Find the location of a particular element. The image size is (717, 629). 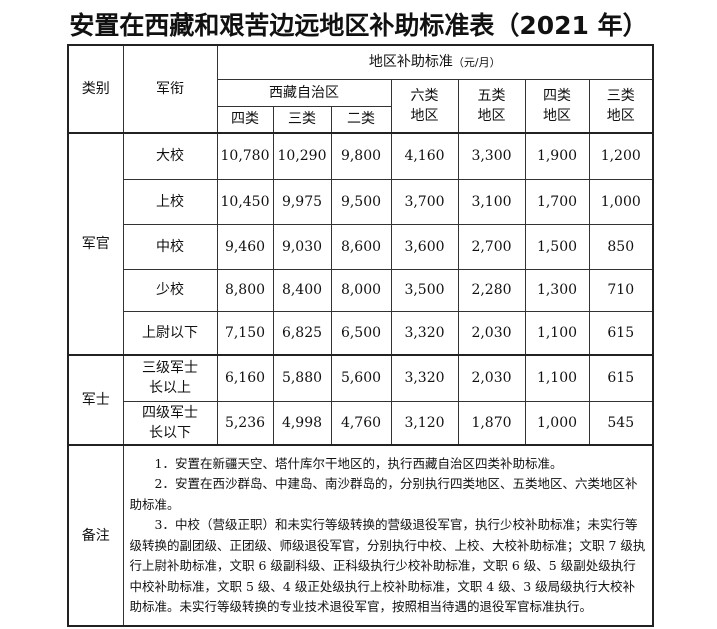

header-tibet-4: 四类 is located at coordinates (245, 119).